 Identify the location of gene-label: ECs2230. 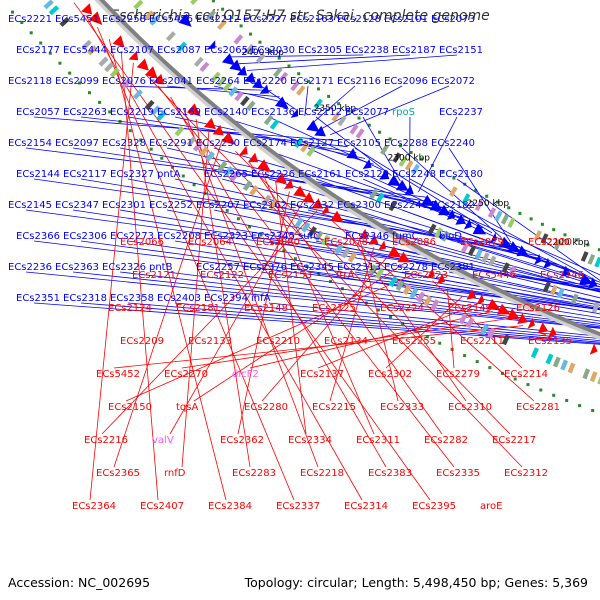
(218, 143).